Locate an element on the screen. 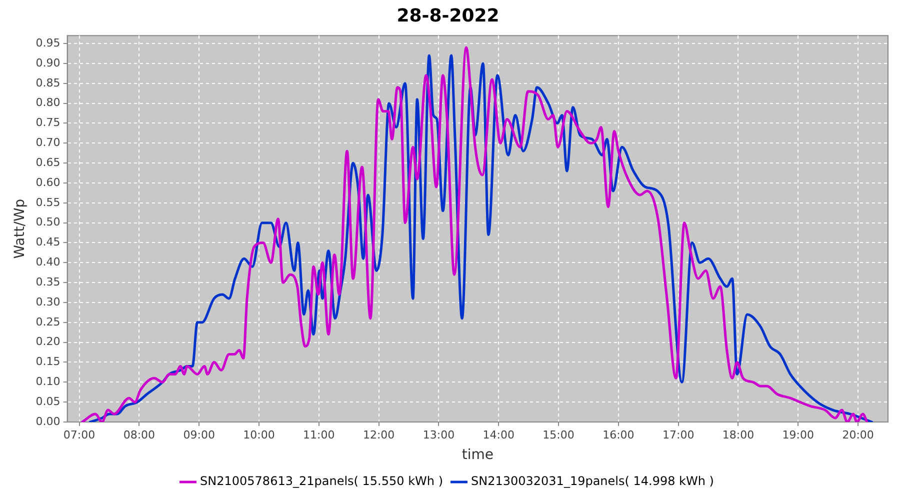  x-tick-label: 13:00 is located at coordinates (438, 435).